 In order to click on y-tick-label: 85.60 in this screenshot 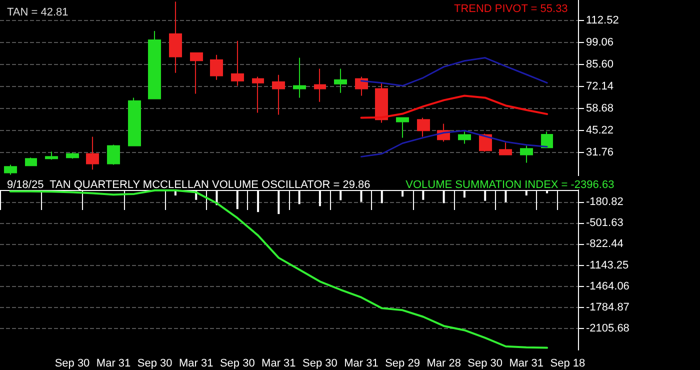, I will do `click(600, 64)`.